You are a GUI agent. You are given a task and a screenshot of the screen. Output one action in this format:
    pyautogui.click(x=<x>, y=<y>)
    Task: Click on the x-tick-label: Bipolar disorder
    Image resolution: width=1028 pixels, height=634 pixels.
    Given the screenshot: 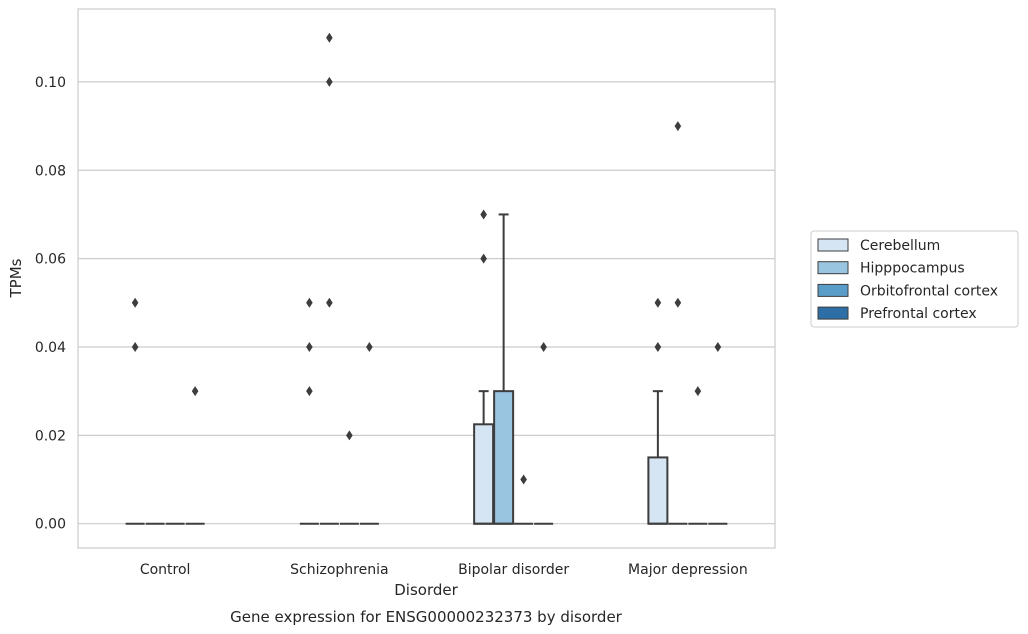 What is the action you would take?
    pyautogui.click(x=513, y=570)
    